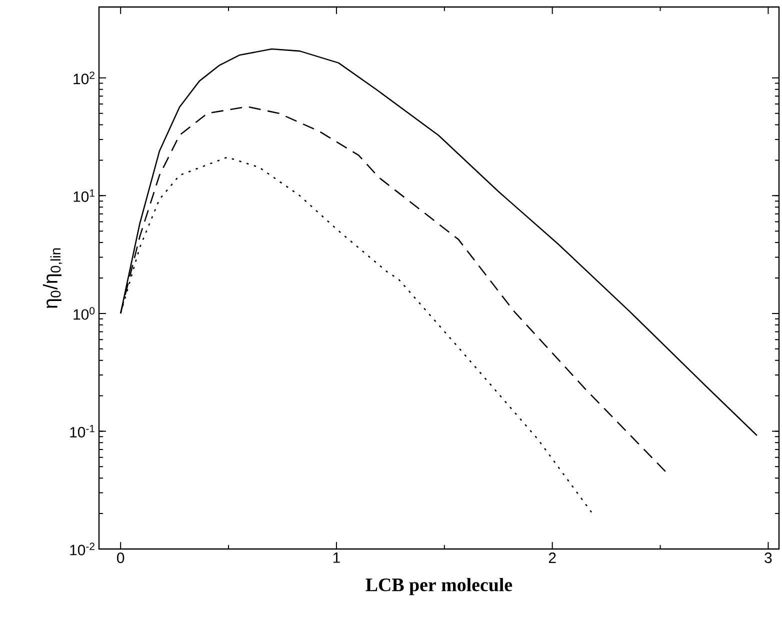 This screenshot has width=782, height=623. I want to click on y-tick-label: 10$^{-1}$, so click(82, 431).